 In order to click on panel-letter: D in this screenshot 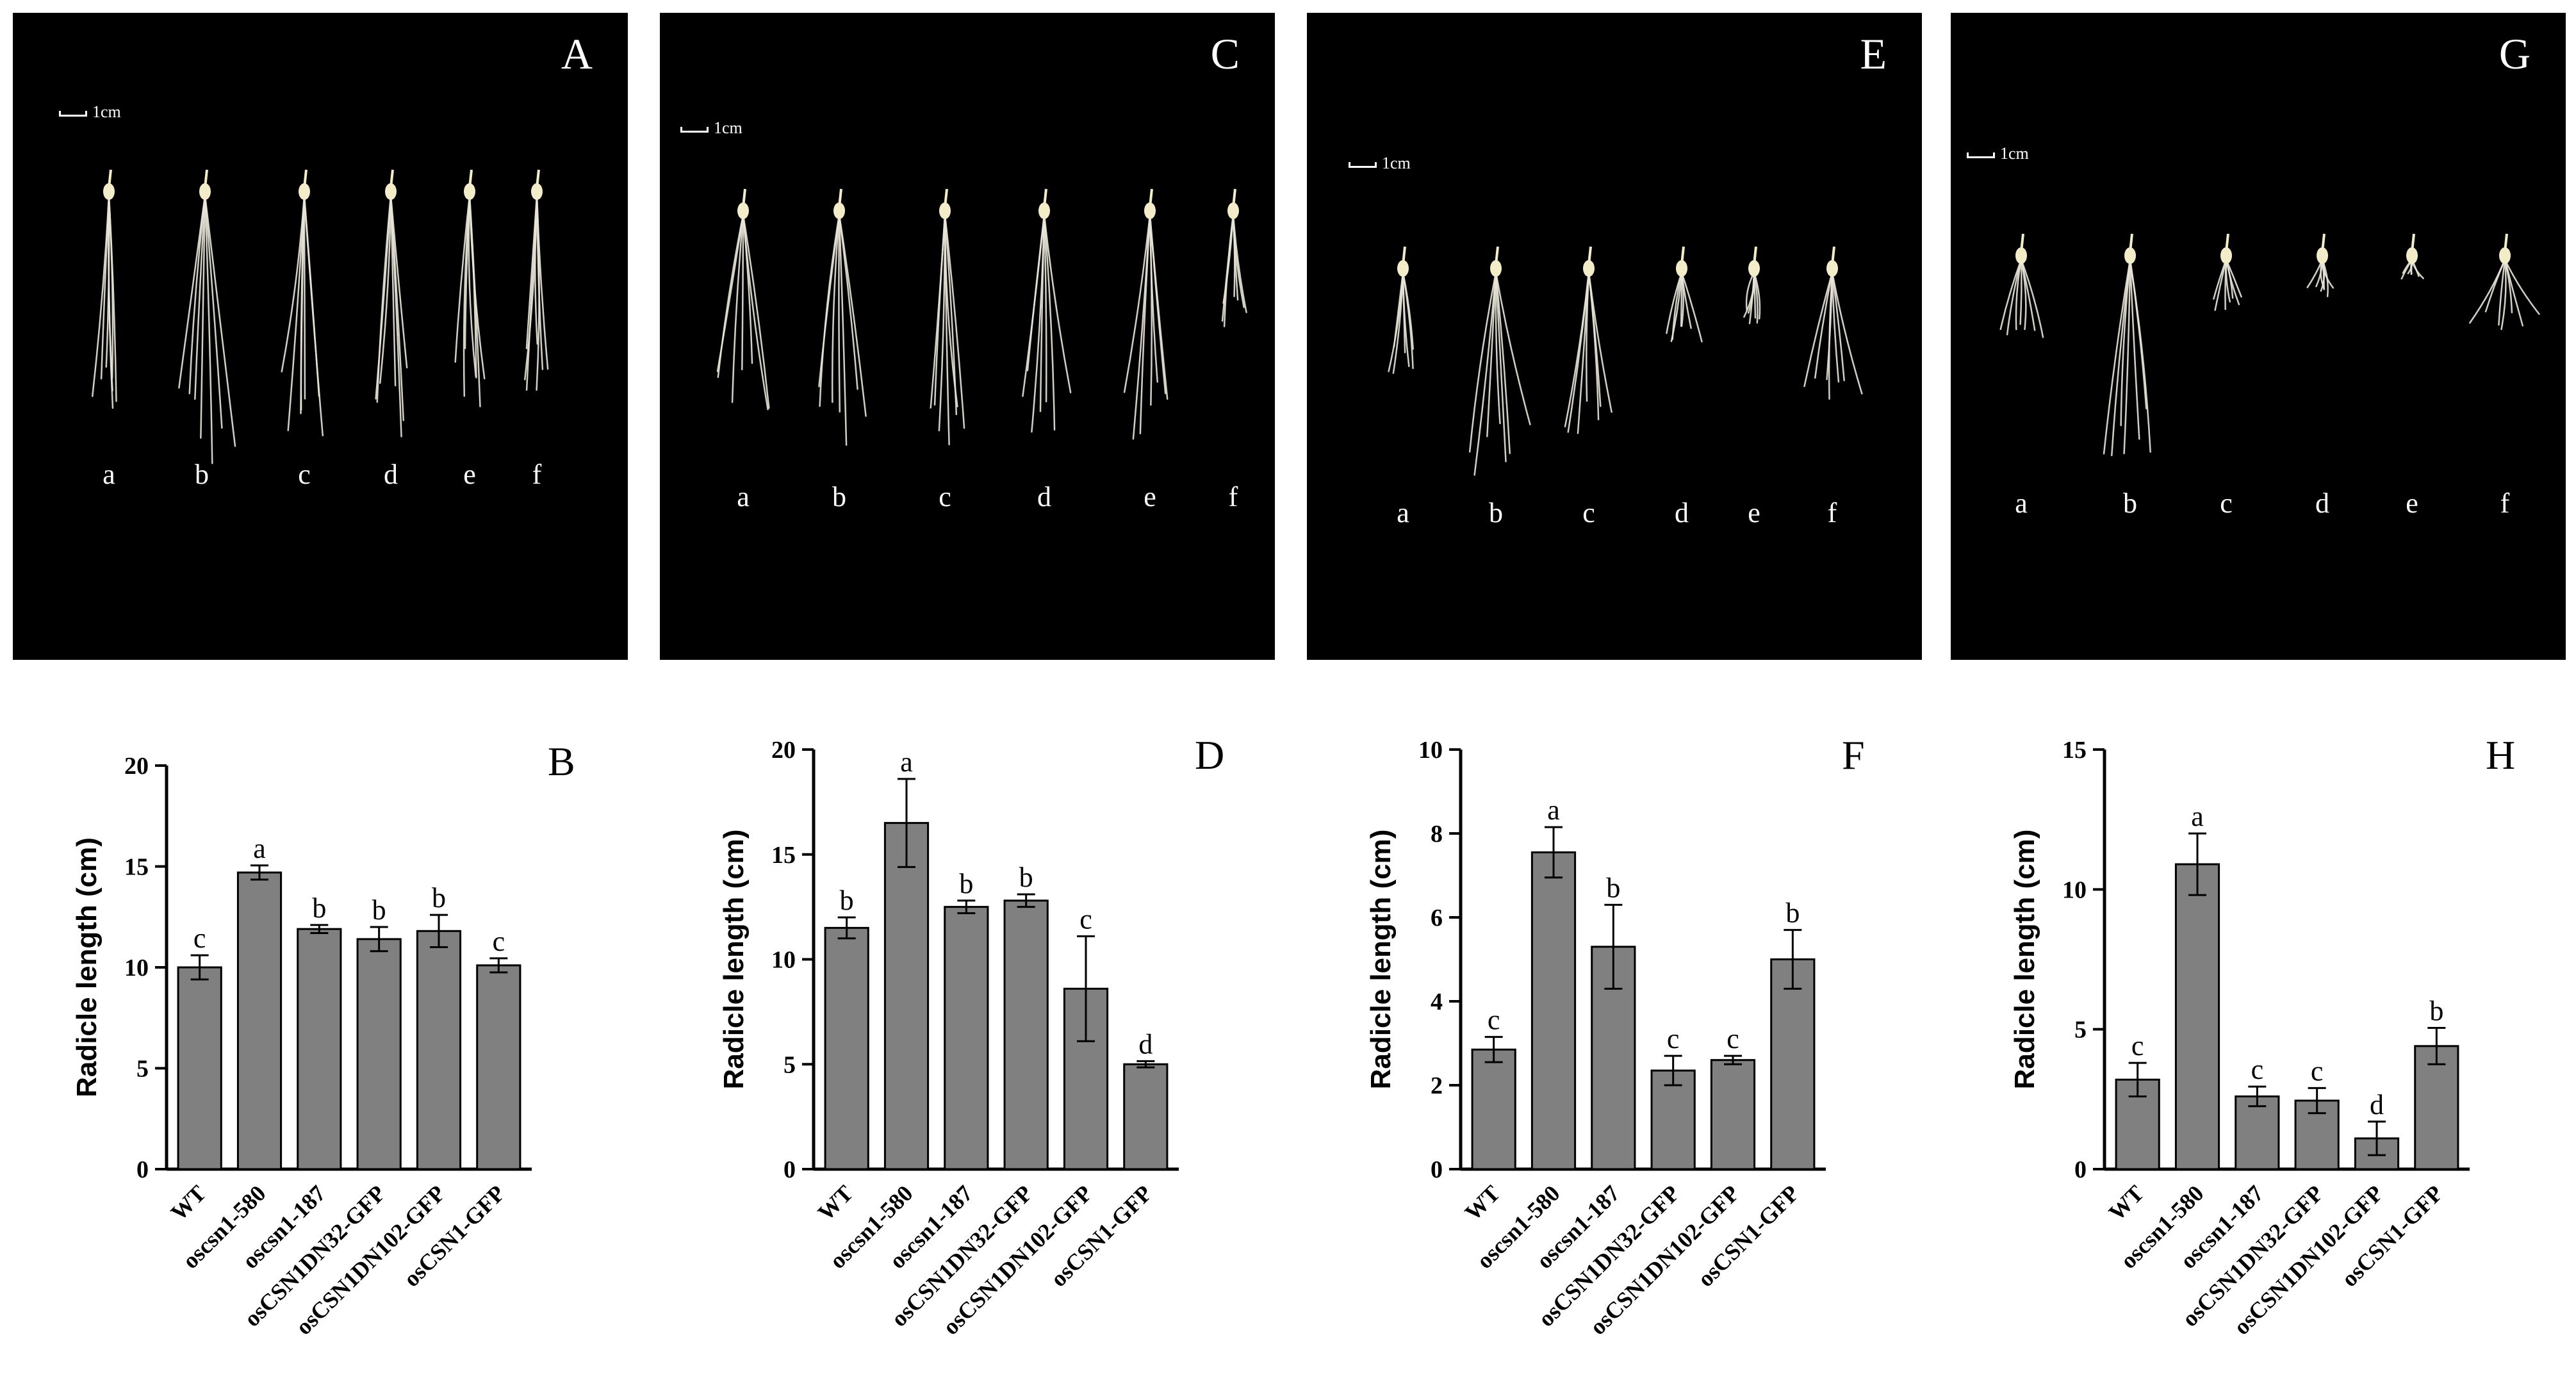, I will do `click(1210, 755)`.